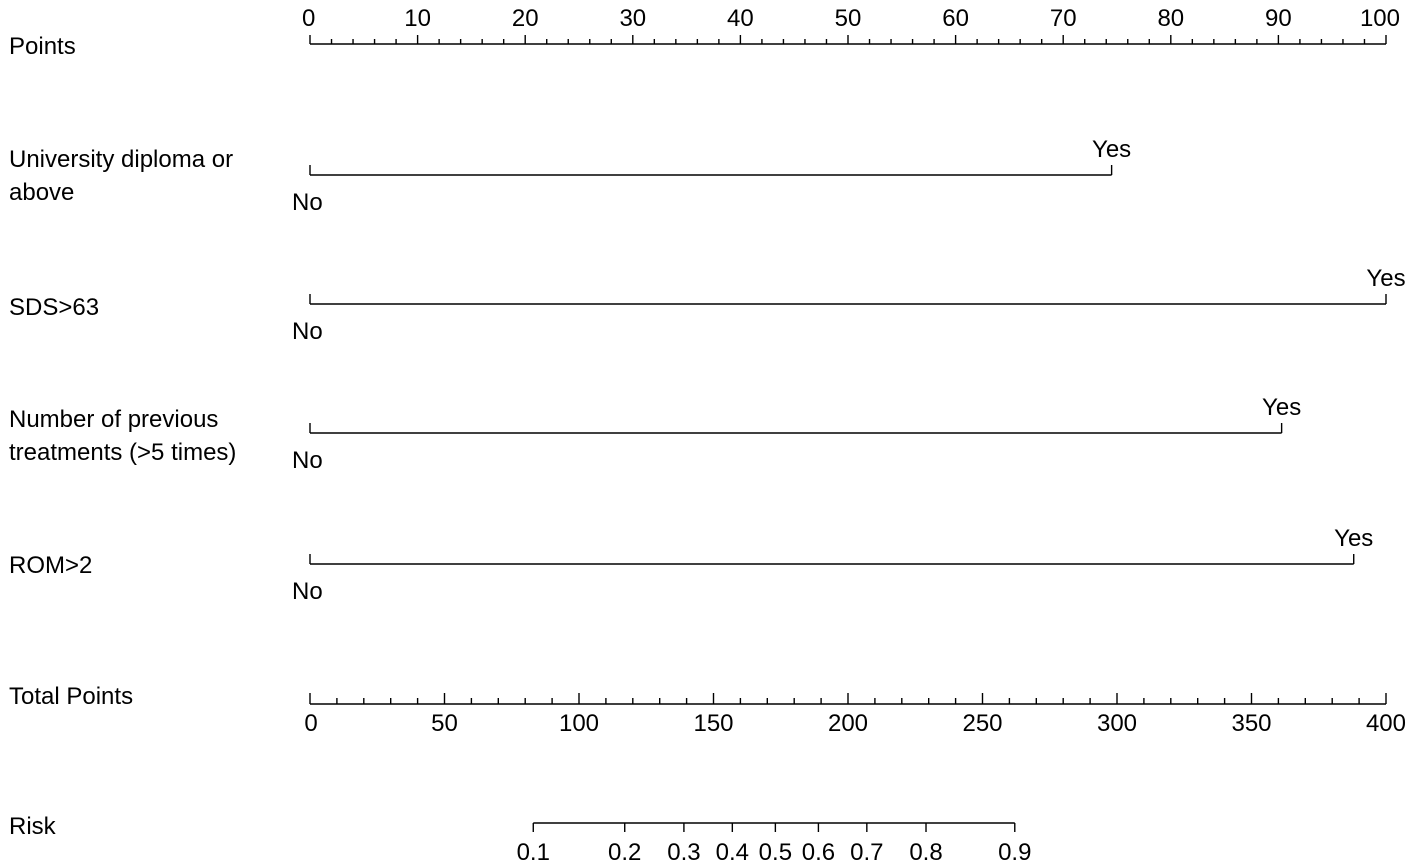 The height and width of the screenshot is (868, 1417). What do you see at coordinates (121, 159) in the screenshot?
I see `variable-label-university-line1: University diploma or` at bounding box center [121, 159].